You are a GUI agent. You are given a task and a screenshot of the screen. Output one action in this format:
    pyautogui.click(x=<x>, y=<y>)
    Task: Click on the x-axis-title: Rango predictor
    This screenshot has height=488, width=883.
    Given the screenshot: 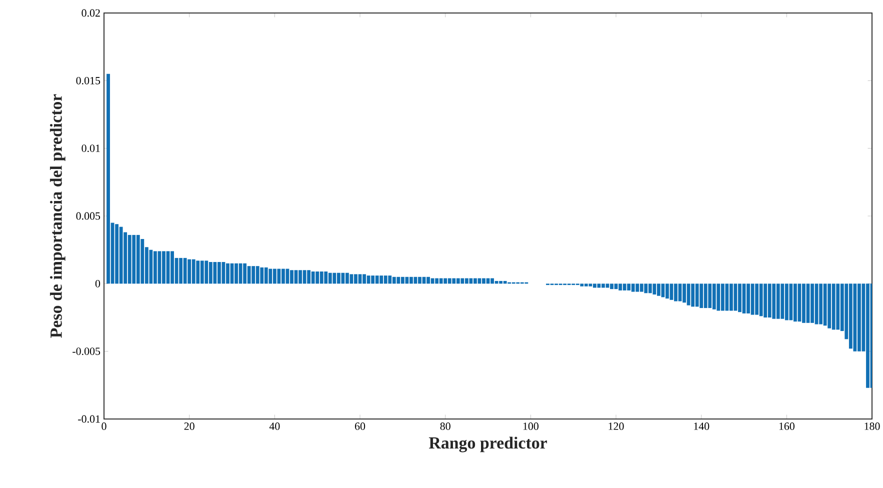 What is the action you would take?
    pyautogui.click(x=487, y=444)
    